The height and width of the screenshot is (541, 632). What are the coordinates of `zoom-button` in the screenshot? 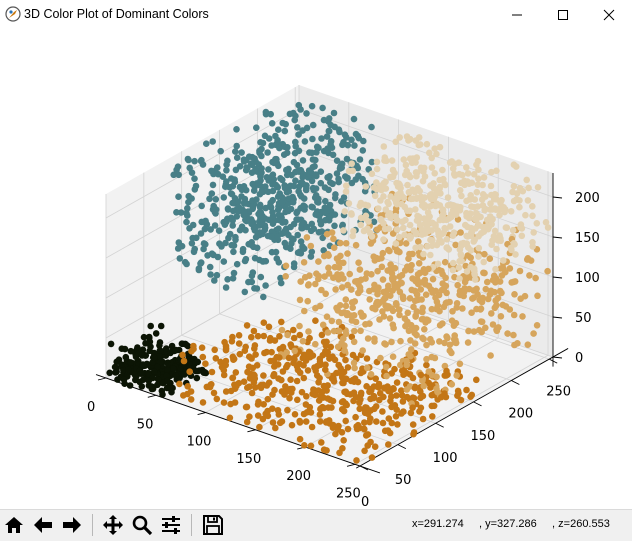 It's located at (142, 525).